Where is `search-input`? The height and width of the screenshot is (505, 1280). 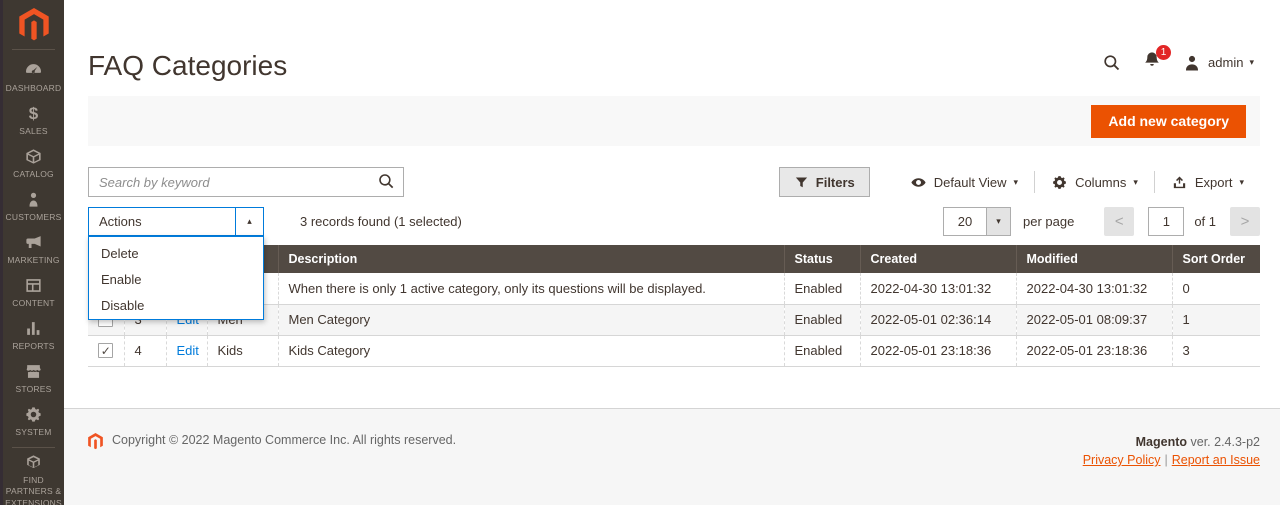
search-input is located at coordinates (246, 182).